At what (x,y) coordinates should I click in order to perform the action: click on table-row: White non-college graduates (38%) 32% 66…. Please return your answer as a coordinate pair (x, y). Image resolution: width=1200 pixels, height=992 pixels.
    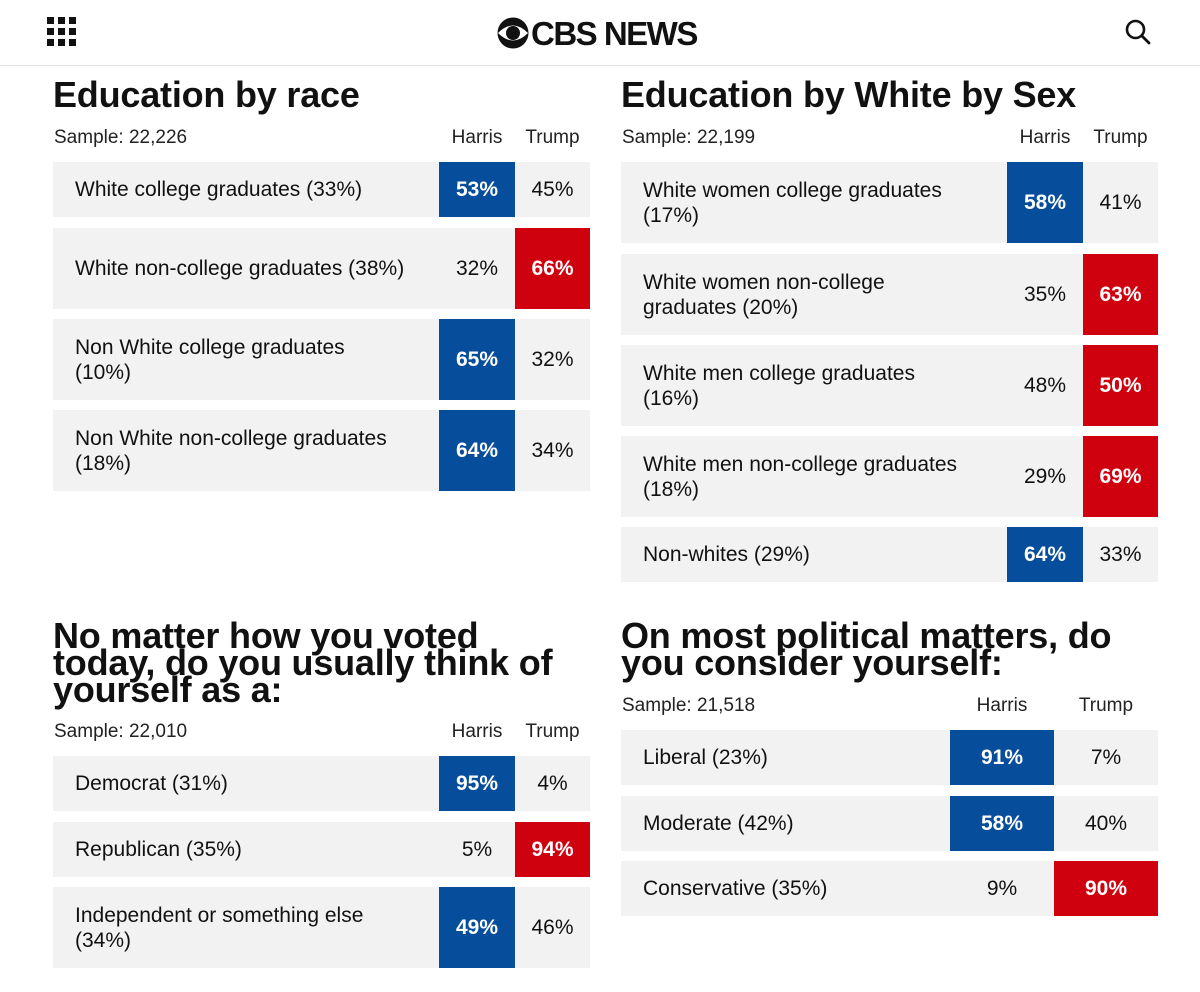
    Looking at the image, I should click on (321, 268).